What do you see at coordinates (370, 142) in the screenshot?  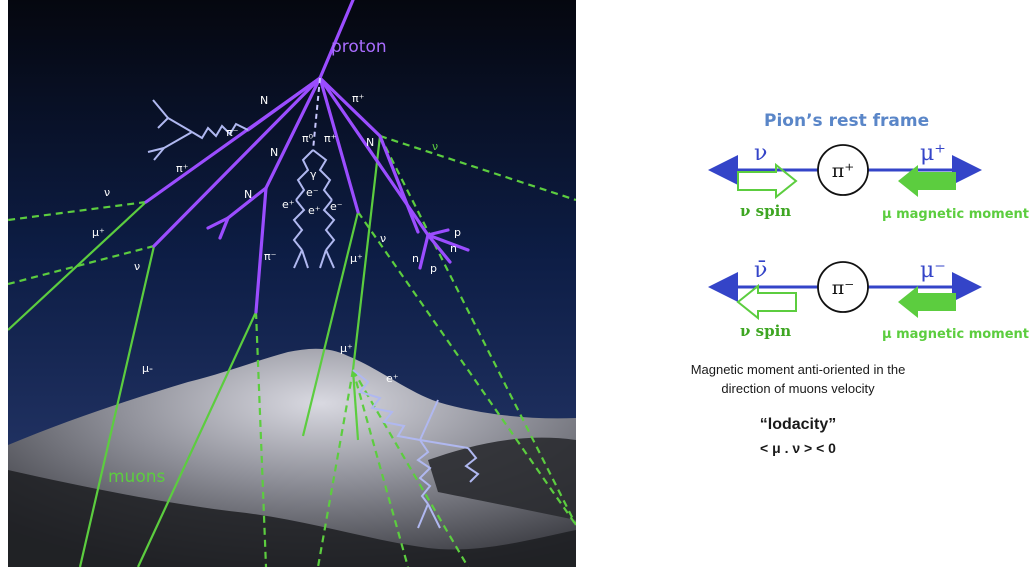 I see `label-n-right: N` at bounding box center [370, 142].